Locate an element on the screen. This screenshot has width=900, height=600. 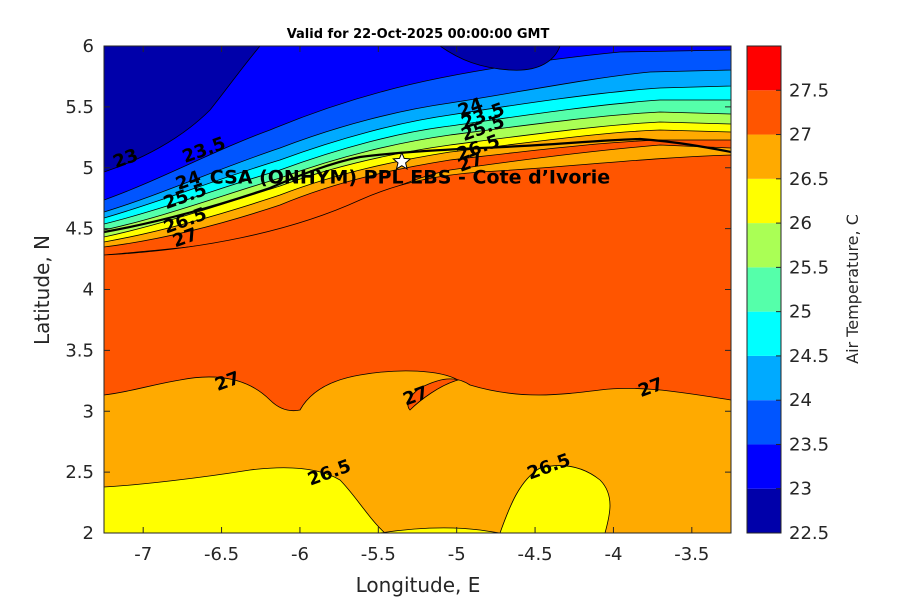
contour-lines is located at coordinates (417, 185).